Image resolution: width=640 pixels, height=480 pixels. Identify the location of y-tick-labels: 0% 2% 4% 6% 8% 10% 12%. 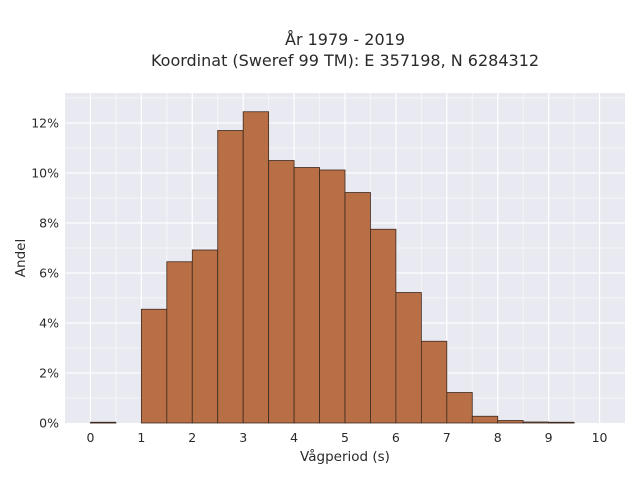
(45, 273).